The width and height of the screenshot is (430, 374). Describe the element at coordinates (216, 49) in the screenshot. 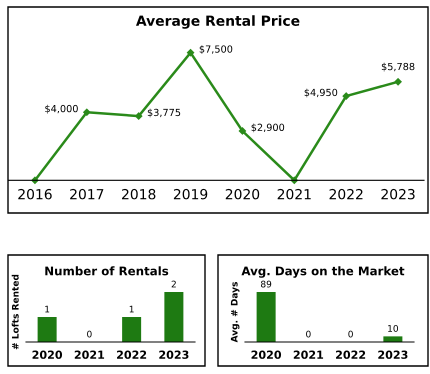

I see `data-label: $7,500` at that location.